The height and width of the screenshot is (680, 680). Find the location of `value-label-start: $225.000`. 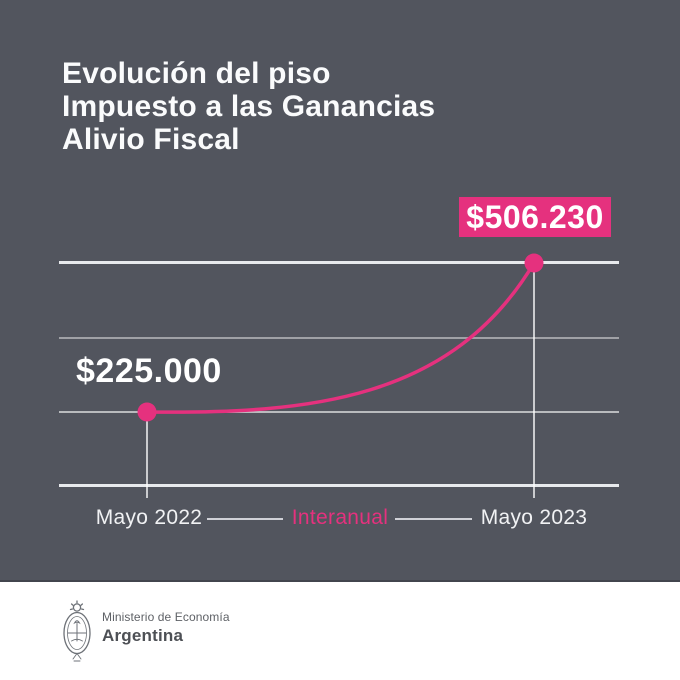

value-label-start: $225.000 is located at coordinates (149, 371).